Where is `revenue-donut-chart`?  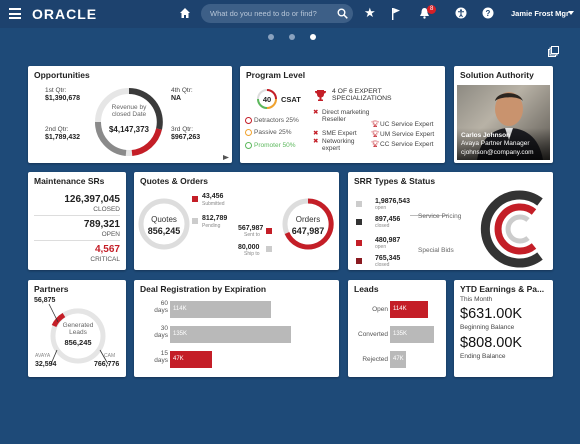 revenue-donut-chart is located at coordinates (128, 122).